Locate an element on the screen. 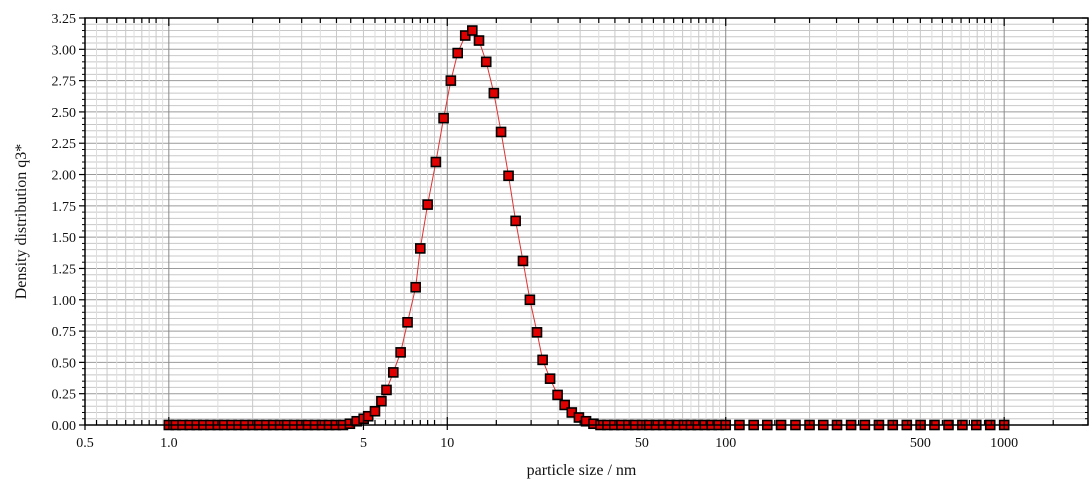  y-tick-label: 1.25 is located at coordinates (64, 269).